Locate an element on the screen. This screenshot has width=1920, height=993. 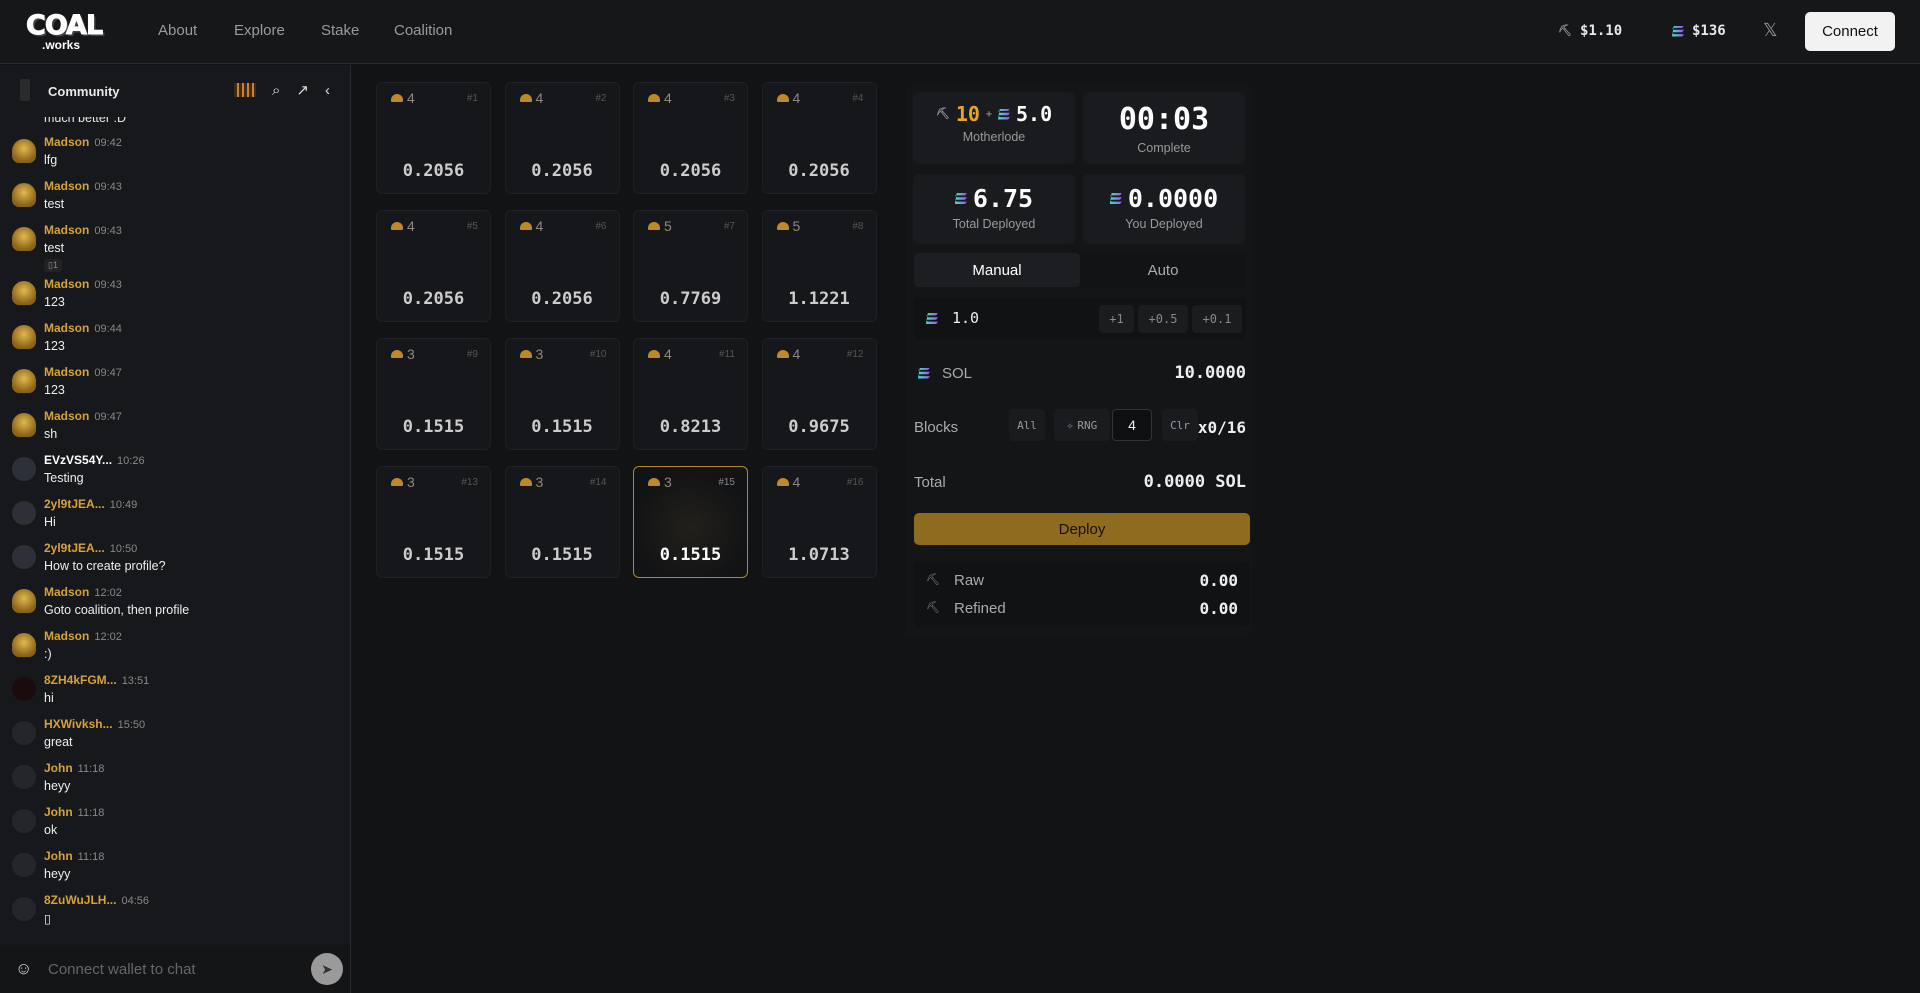
nav-about: About is located at coordinates (178, 30).